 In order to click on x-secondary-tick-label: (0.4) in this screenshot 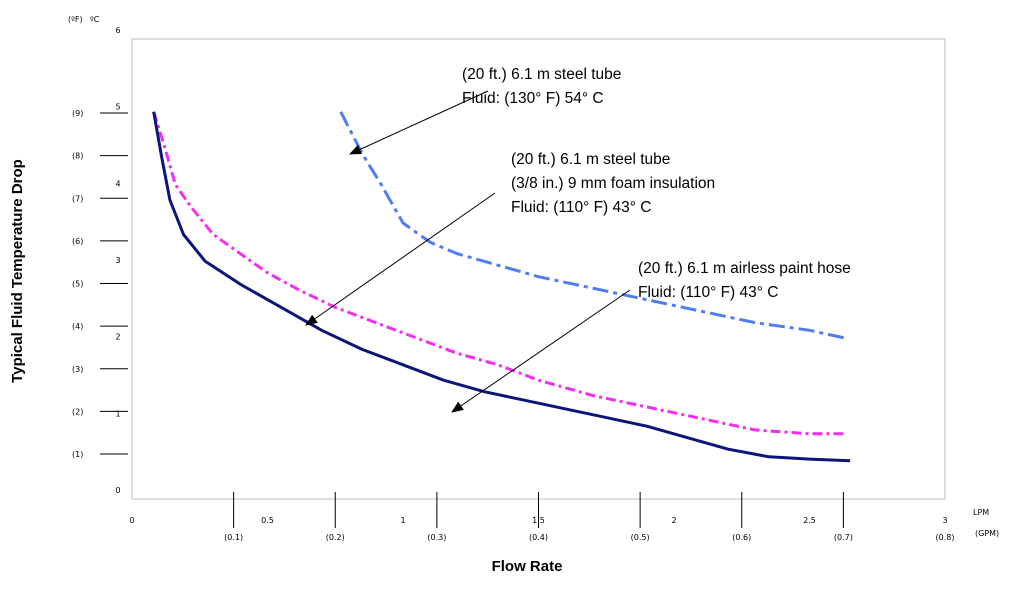, I will do `click(538, 537)`.